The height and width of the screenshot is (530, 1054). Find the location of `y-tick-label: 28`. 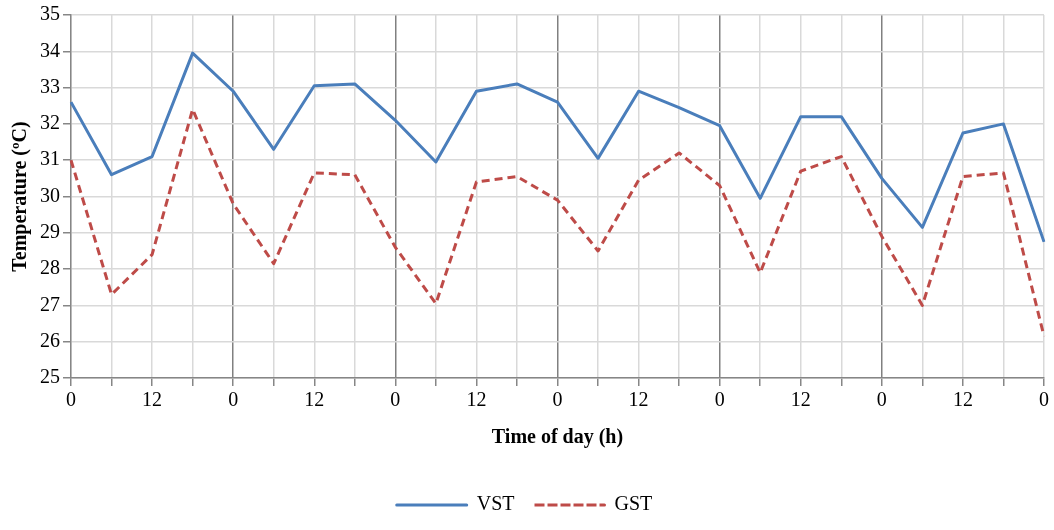

y-tick-label: 28 is located at coordinates (50, 267).